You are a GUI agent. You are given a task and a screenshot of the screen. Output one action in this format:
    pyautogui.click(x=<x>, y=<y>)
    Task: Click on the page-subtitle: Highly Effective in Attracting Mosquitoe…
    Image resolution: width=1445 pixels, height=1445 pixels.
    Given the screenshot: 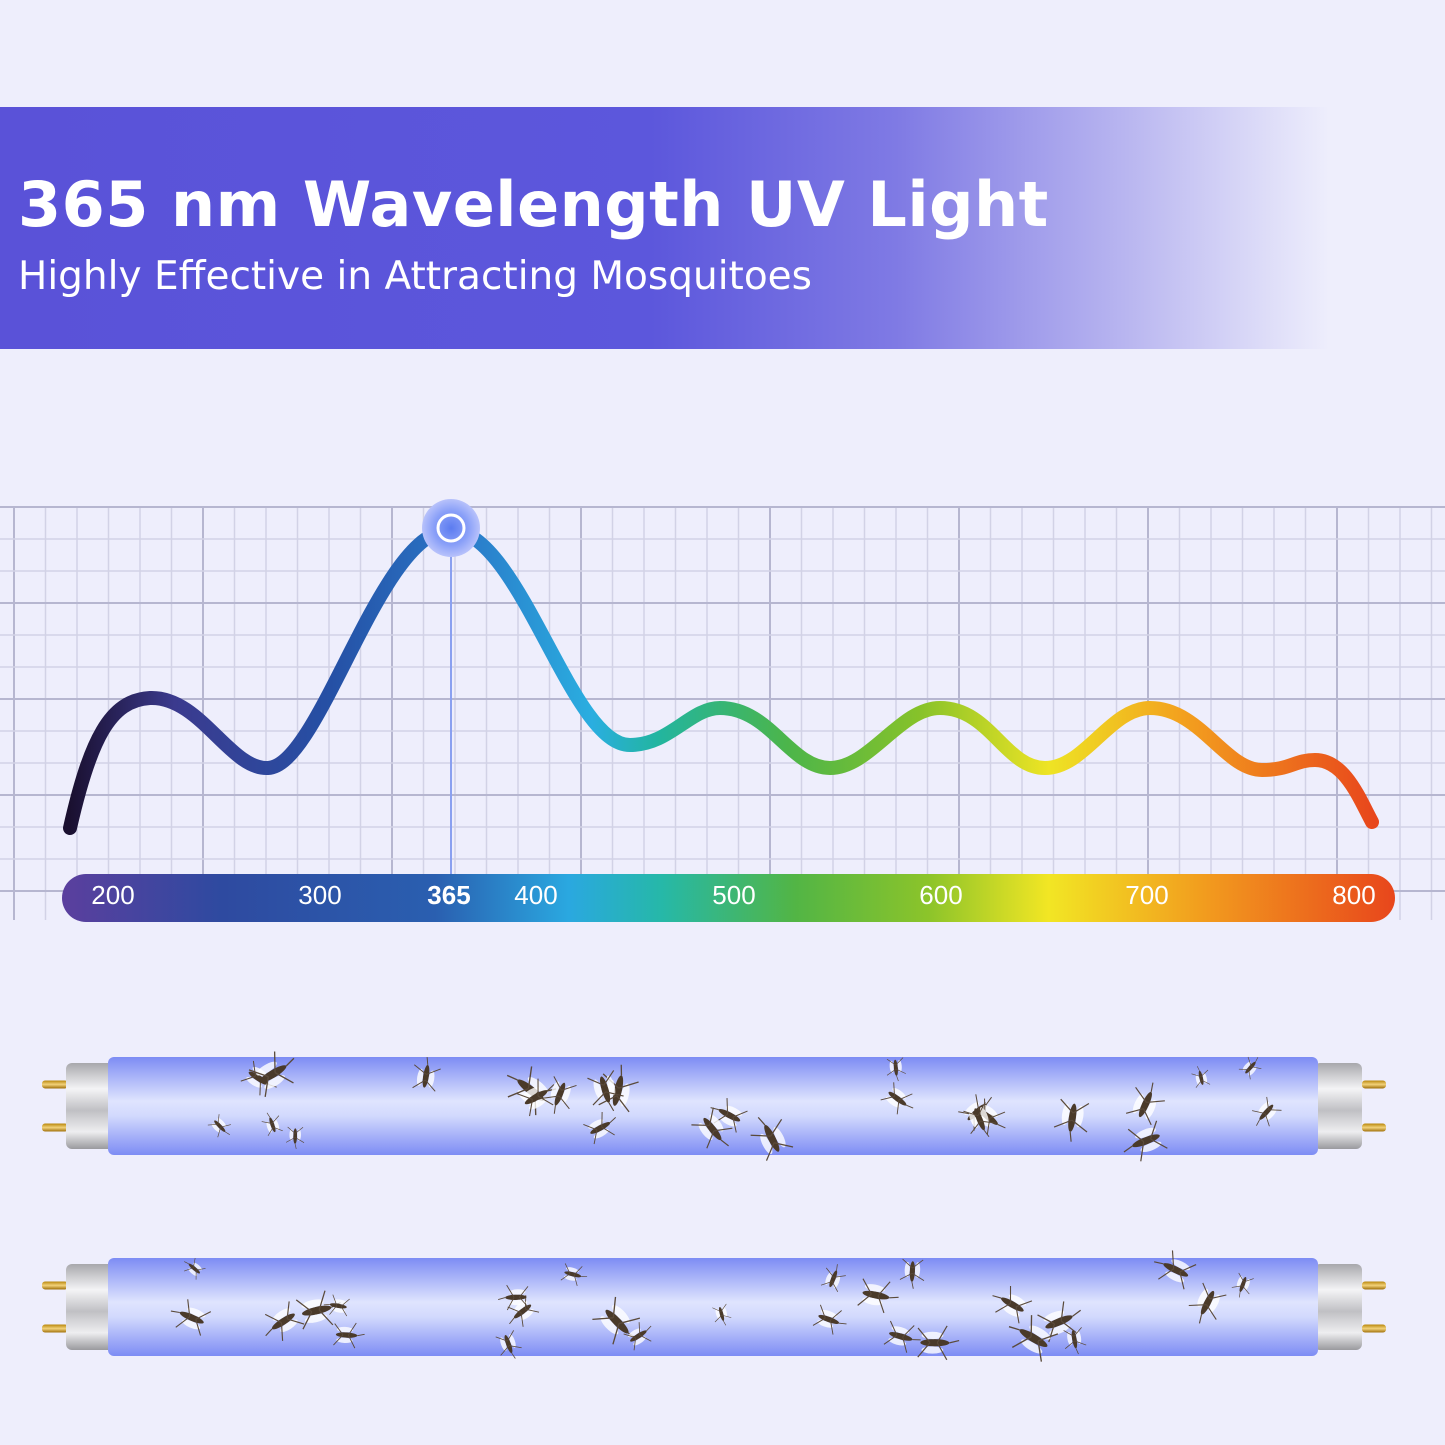 What is the action you would take?
    pyautogui.click(x=415, y=276)
    